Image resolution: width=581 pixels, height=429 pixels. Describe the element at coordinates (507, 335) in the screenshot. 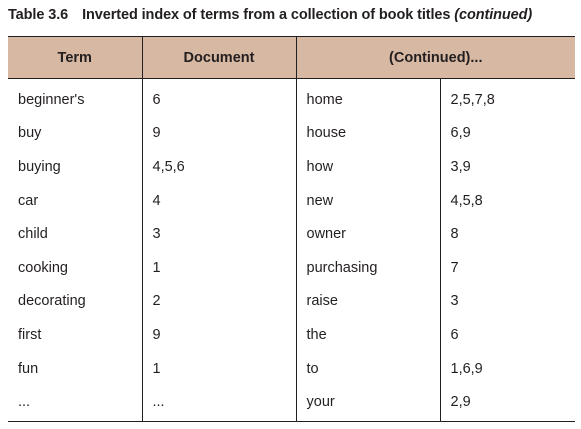

I see `document-cell-continued: 6` at that location.